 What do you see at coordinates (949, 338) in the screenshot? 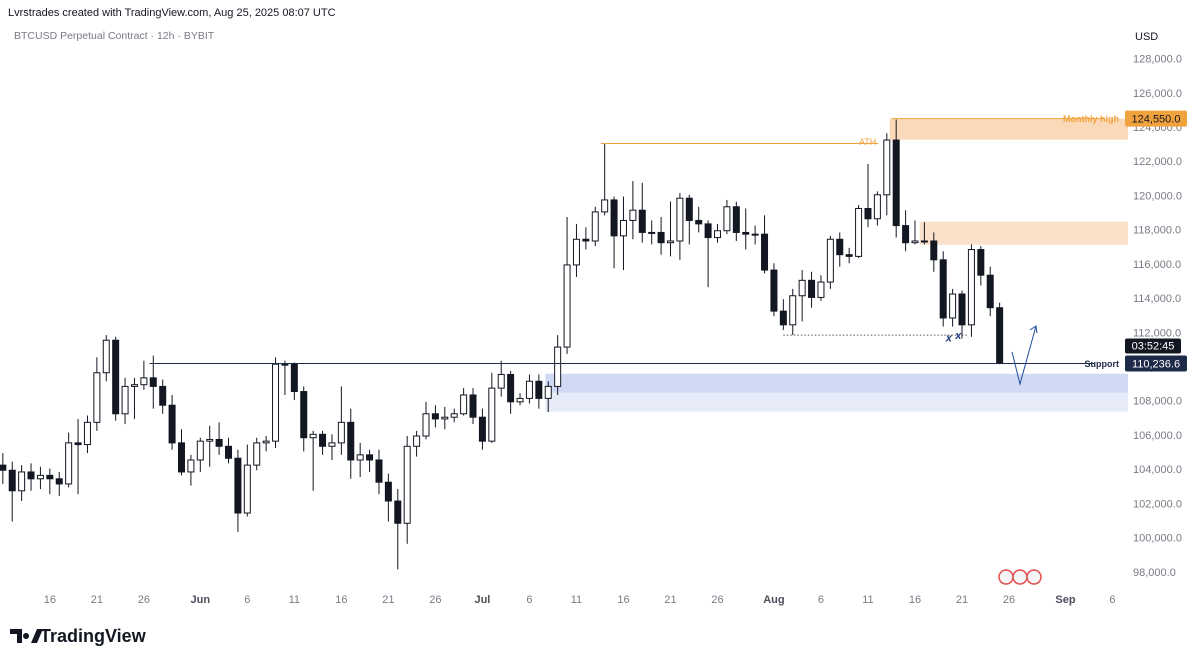
I see `x-marker: x` at bounding box center [949, 338].